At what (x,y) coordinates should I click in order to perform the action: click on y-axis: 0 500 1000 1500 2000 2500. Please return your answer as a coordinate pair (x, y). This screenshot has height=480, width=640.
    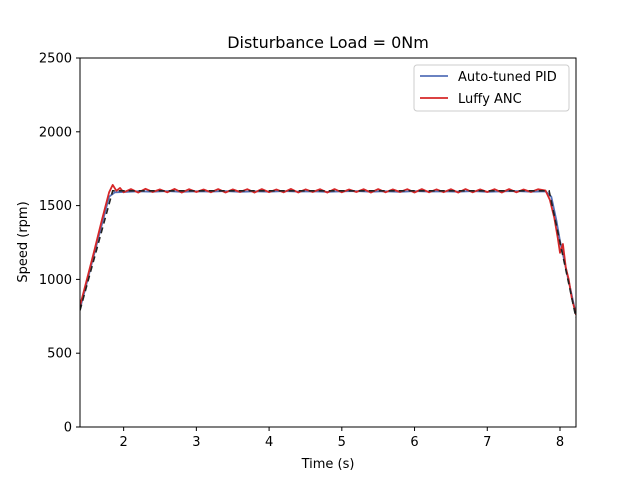
    Looking at the image, I should click on (59, 244).